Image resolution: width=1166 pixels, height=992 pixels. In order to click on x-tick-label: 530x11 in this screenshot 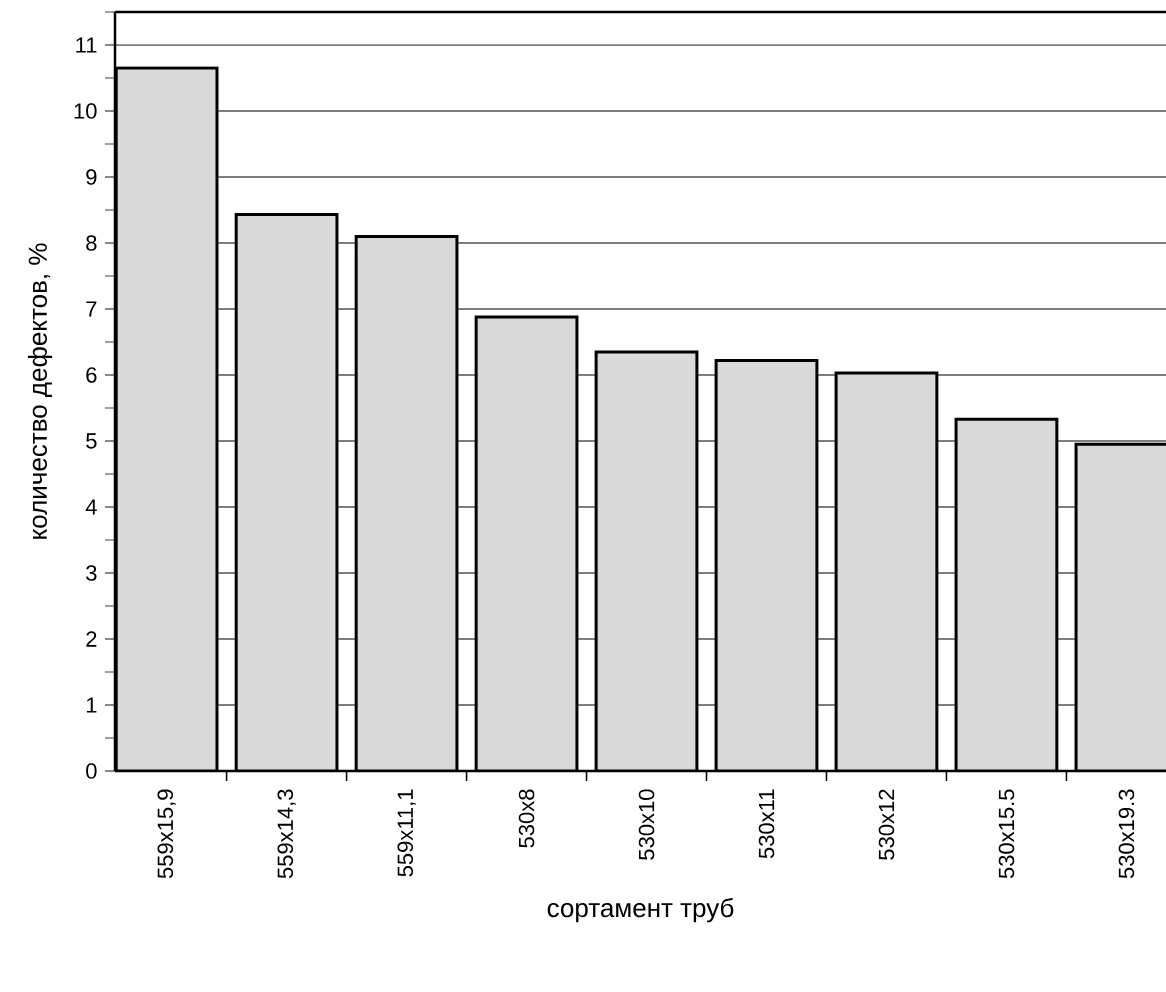, I will do `click(766, 824)`.